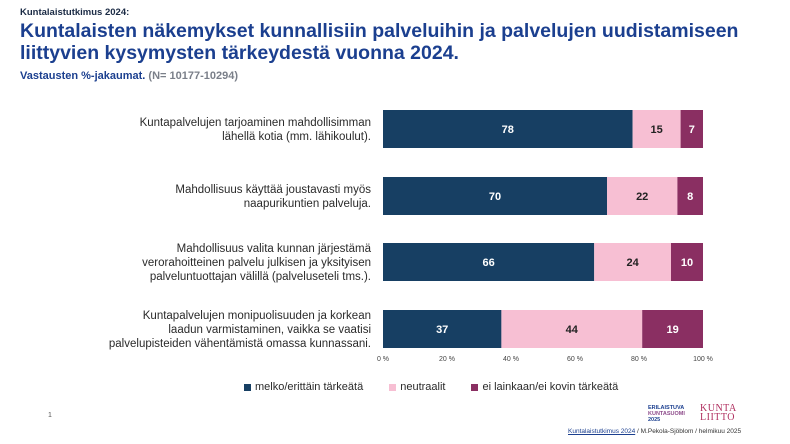  What do you see at coordinates (718, 408) in the screenshot?
I see `logo2-line-1: KUNTA` at bounding box center [718, 408].